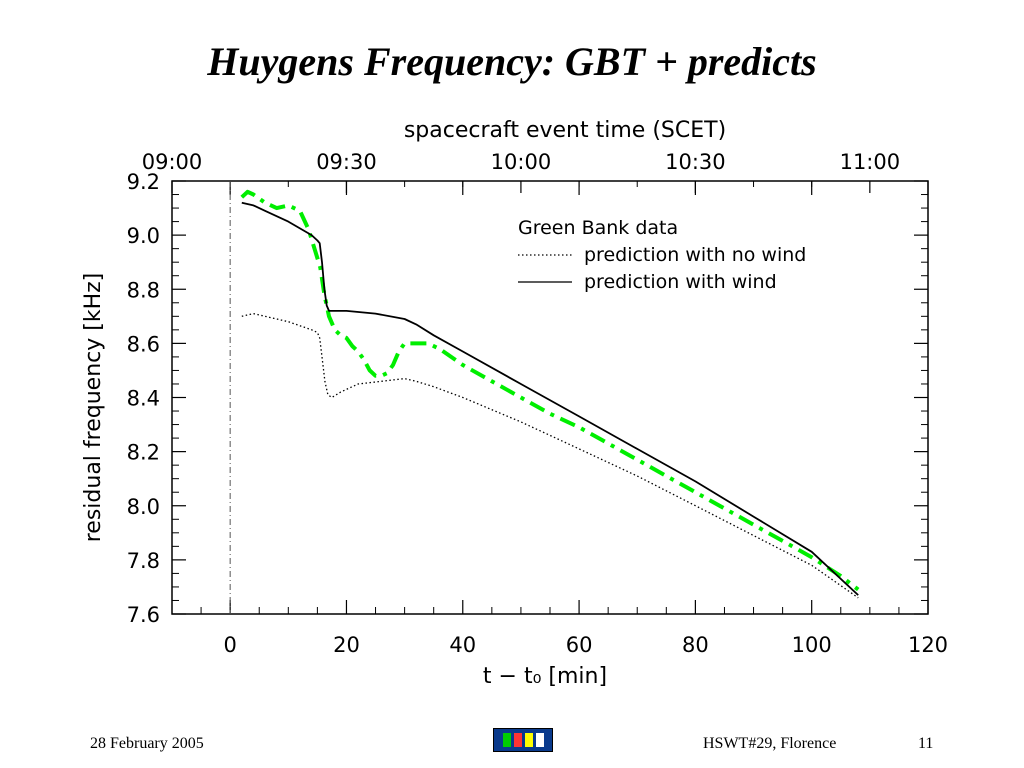 This screenshot has width=1024, height=768. Describe the element at coordinates (93, 408) in the screenshot. I see `y-axis-title: residual frequency [kHz]` at that location.